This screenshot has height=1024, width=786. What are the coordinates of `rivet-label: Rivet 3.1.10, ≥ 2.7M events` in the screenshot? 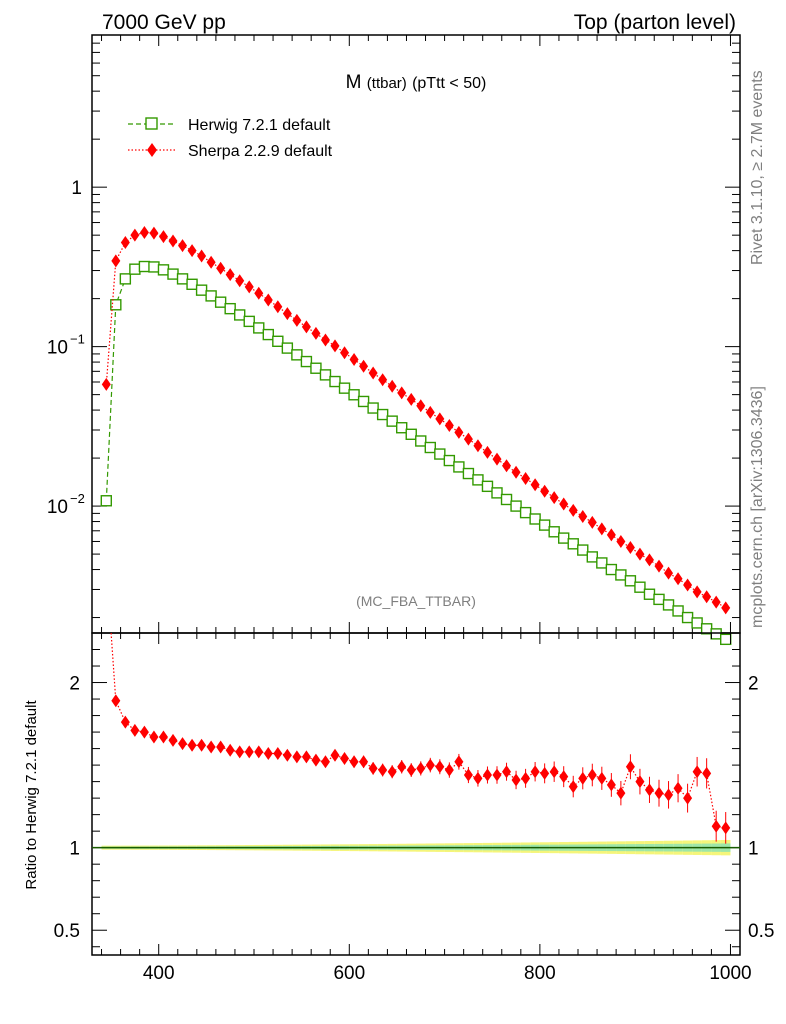 It's located at (757, 167).